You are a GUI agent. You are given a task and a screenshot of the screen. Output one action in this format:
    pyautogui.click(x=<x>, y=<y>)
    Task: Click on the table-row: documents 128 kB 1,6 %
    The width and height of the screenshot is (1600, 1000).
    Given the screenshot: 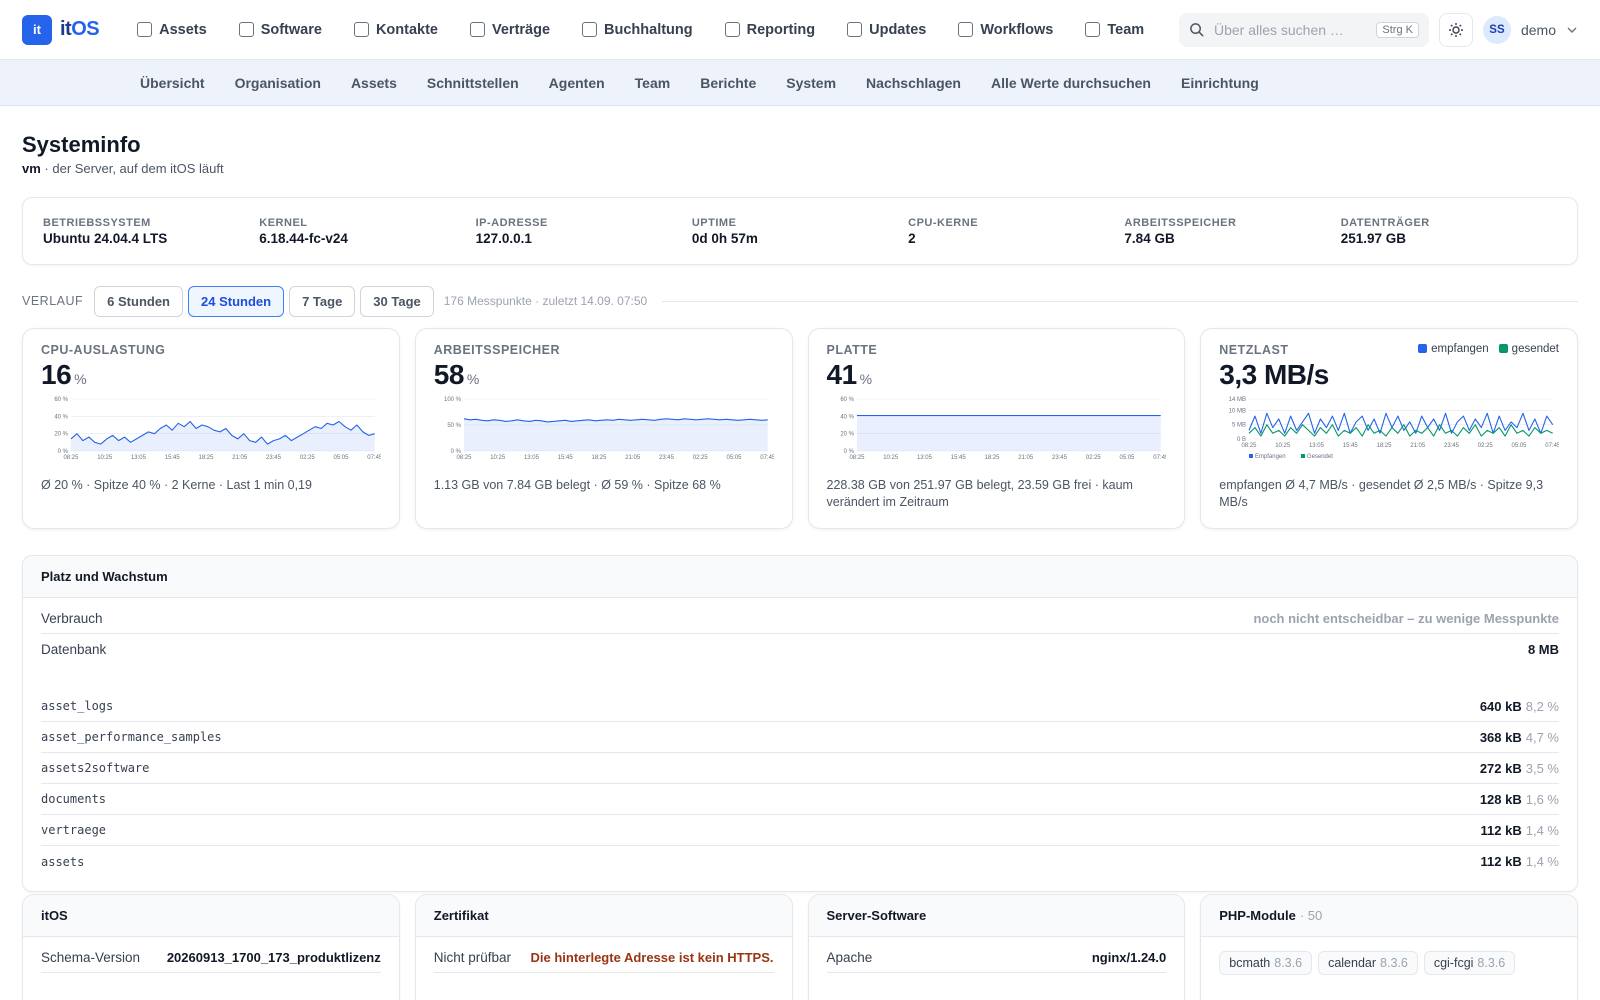 What is the action you would take?
    pyautogui.click(x=800, y=799)
    